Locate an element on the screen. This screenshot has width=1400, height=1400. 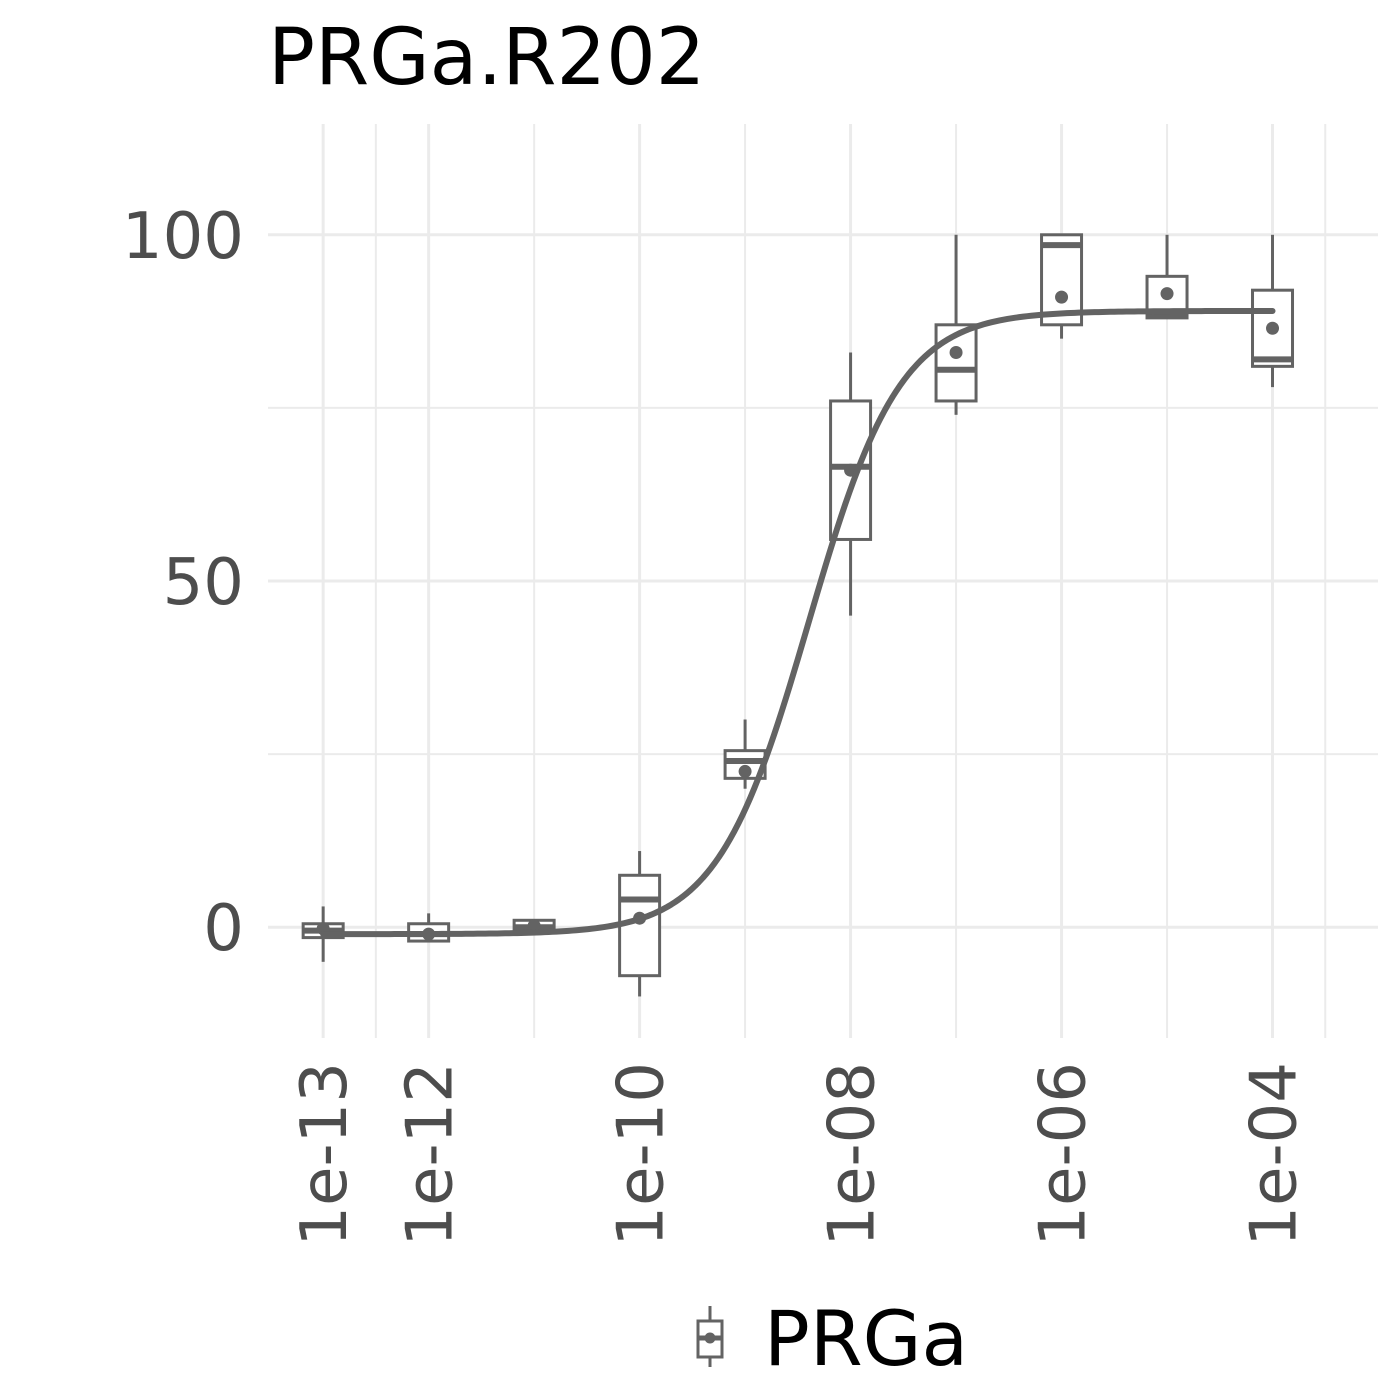
x-tick-label: 1e-12 is located at coordinates (431, 1154).